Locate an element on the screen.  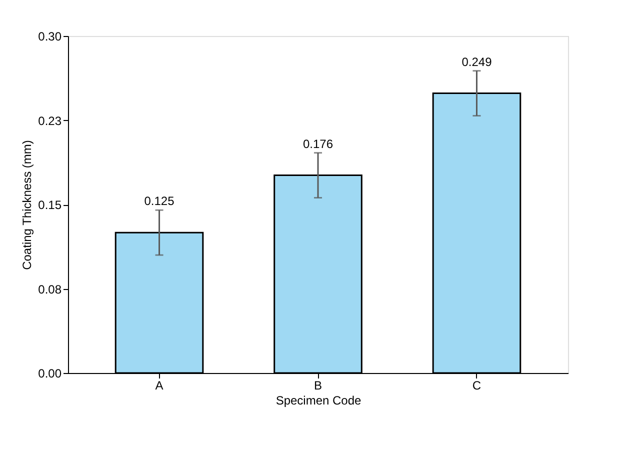
x-tick-label: B is located at coordinates (318, 385).